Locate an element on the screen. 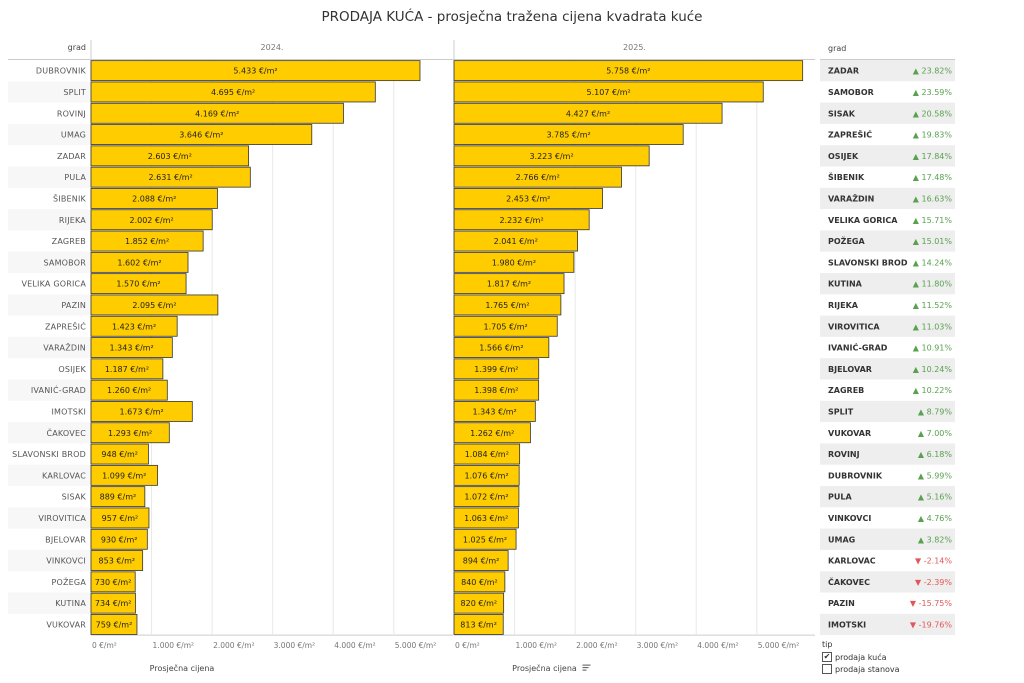 The image size is (1024, 683). legend-title: tip is located at coordinates (827, 644).